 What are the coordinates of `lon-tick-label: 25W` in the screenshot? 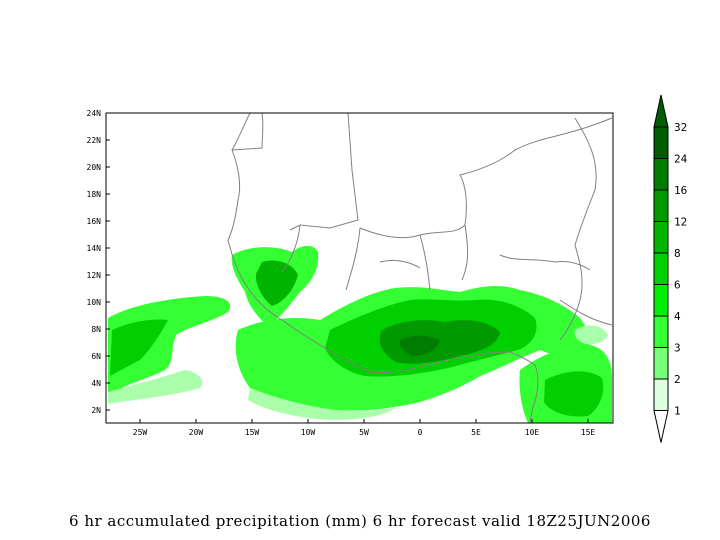 It's located at (140, 432).